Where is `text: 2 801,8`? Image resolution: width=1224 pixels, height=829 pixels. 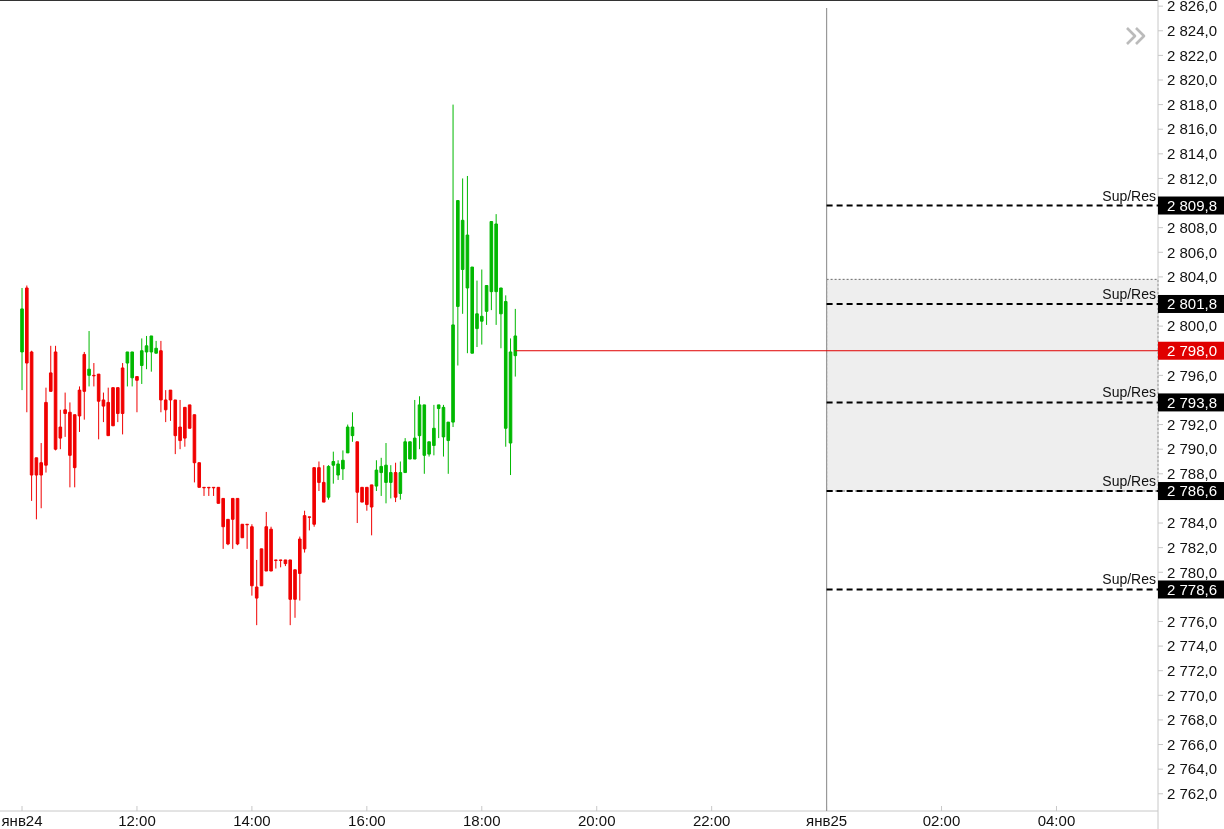
text: 2 801,8 is located at coordinates (1192, 304).